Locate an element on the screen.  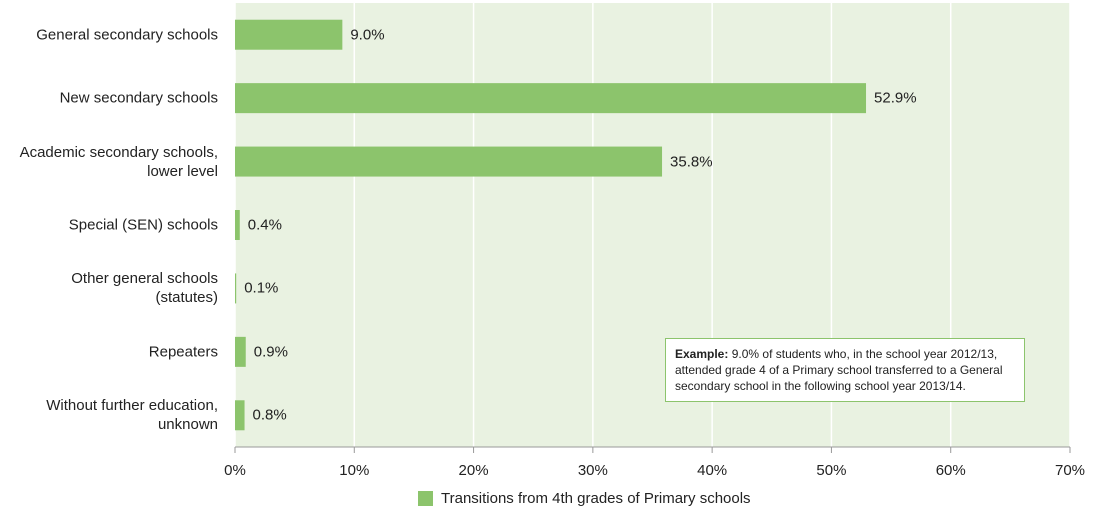
value-label: 0.1% is located at coordinates (261, 288).